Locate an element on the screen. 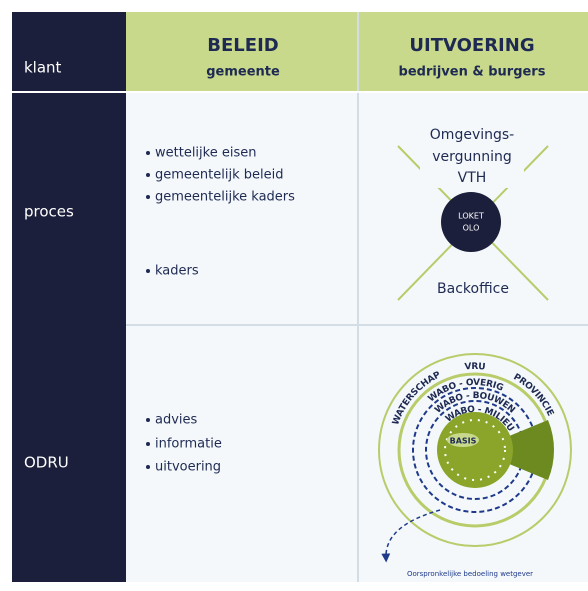  flow-label: vergunning is located at coordinates (472, 157).